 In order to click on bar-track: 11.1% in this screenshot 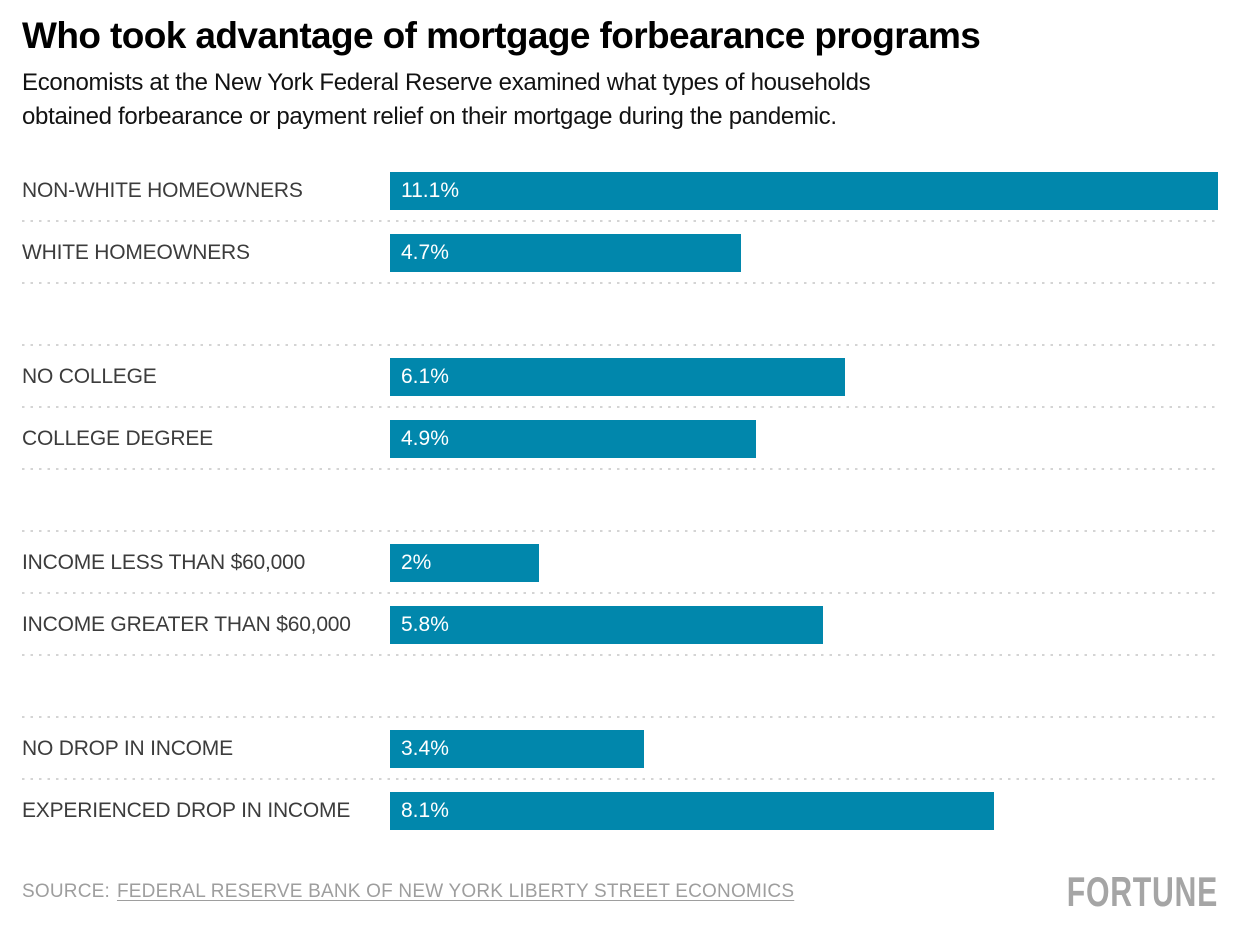, I will do `click(804, 191)`.